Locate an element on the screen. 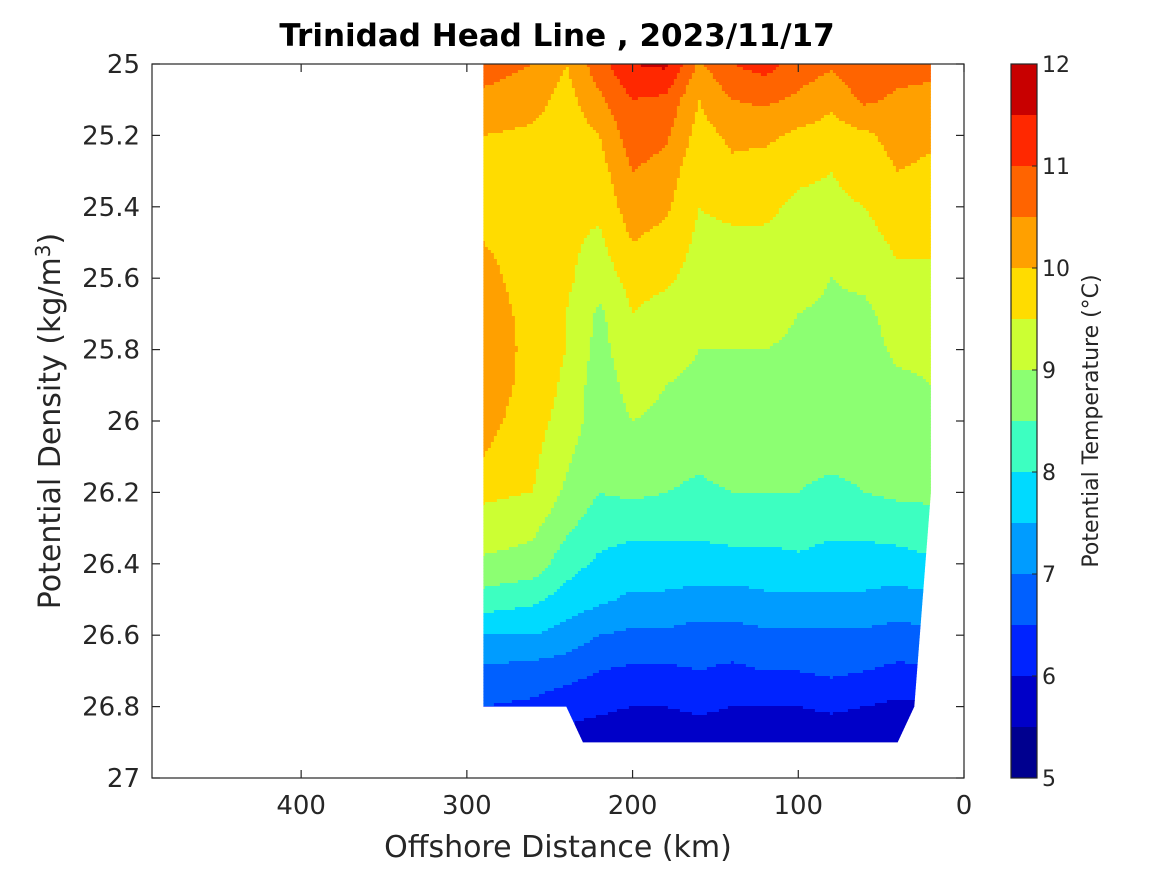 This screenshot has width=1167, height=875. colorbar-tick-label: 9 is located at coordinates (1049, 371).